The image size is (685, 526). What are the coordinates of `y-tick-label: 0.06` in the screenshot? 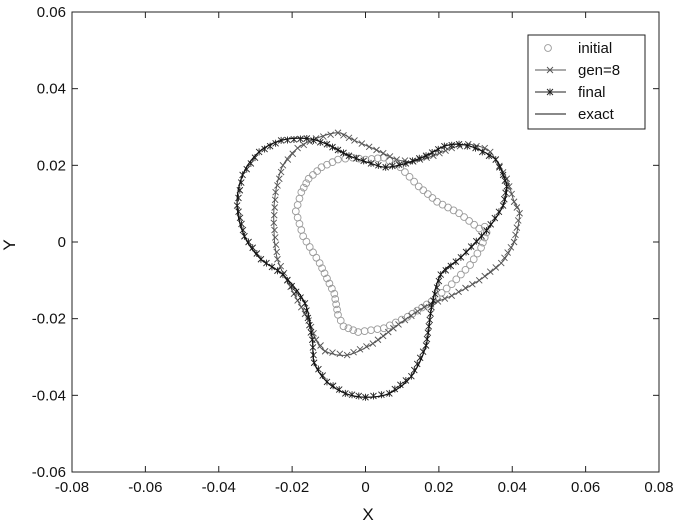 It's located at (51, 12).